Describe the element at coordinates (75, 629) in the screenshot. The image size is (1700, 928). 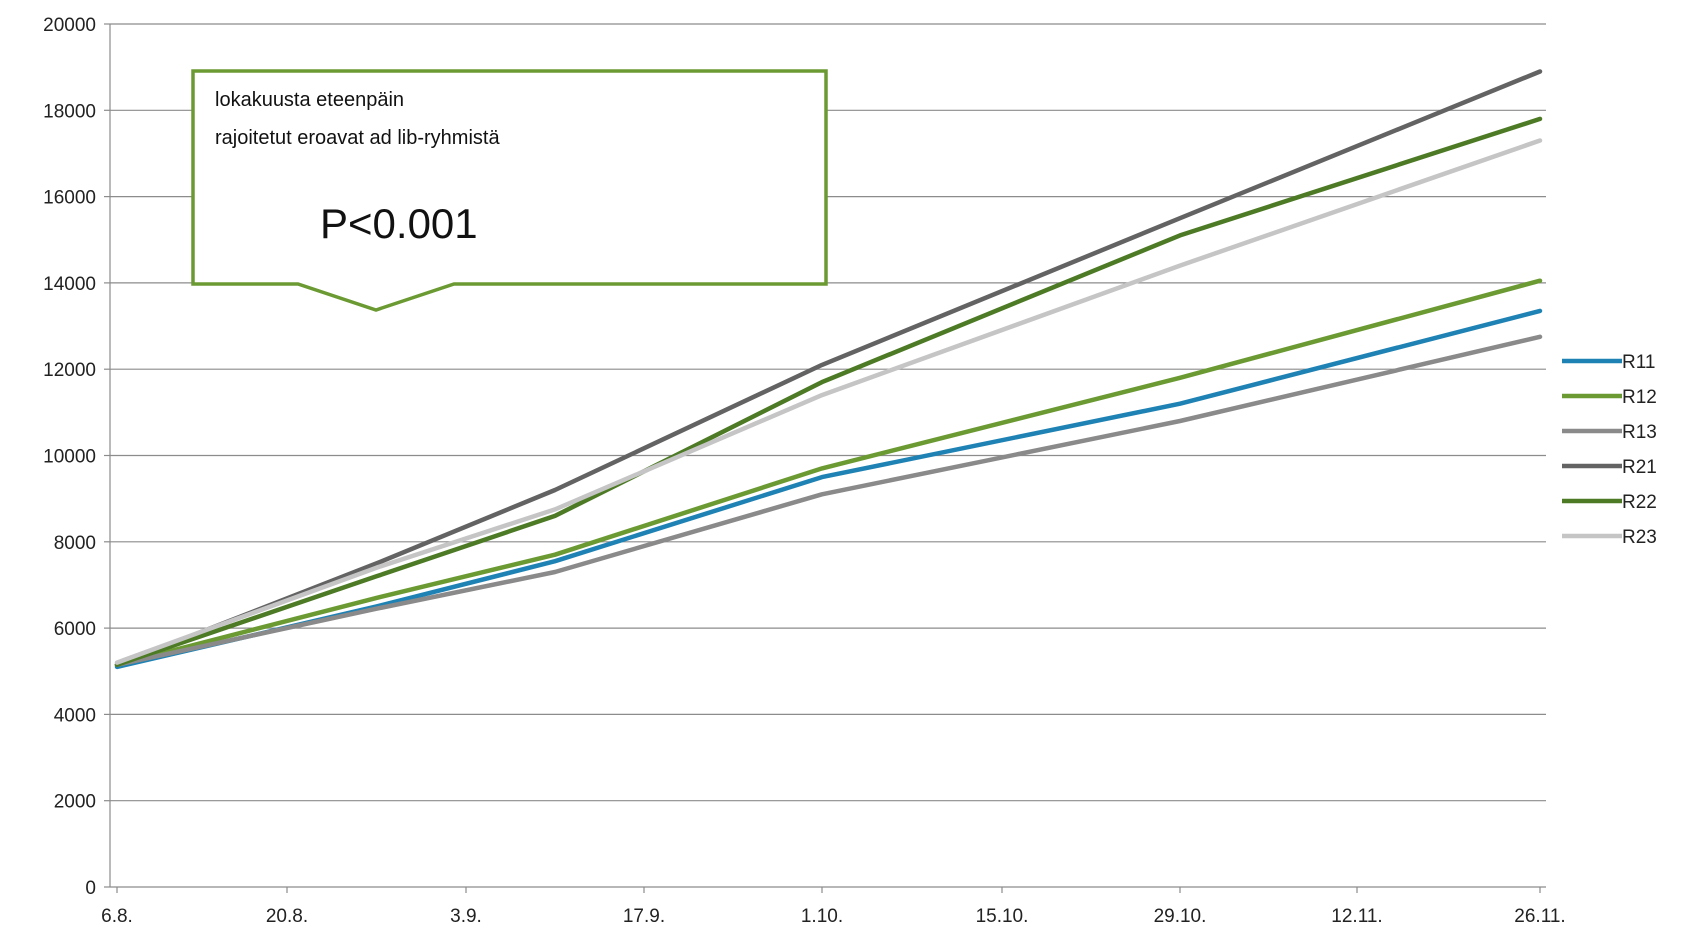
I see `y-tick-label: 6000` at that location.